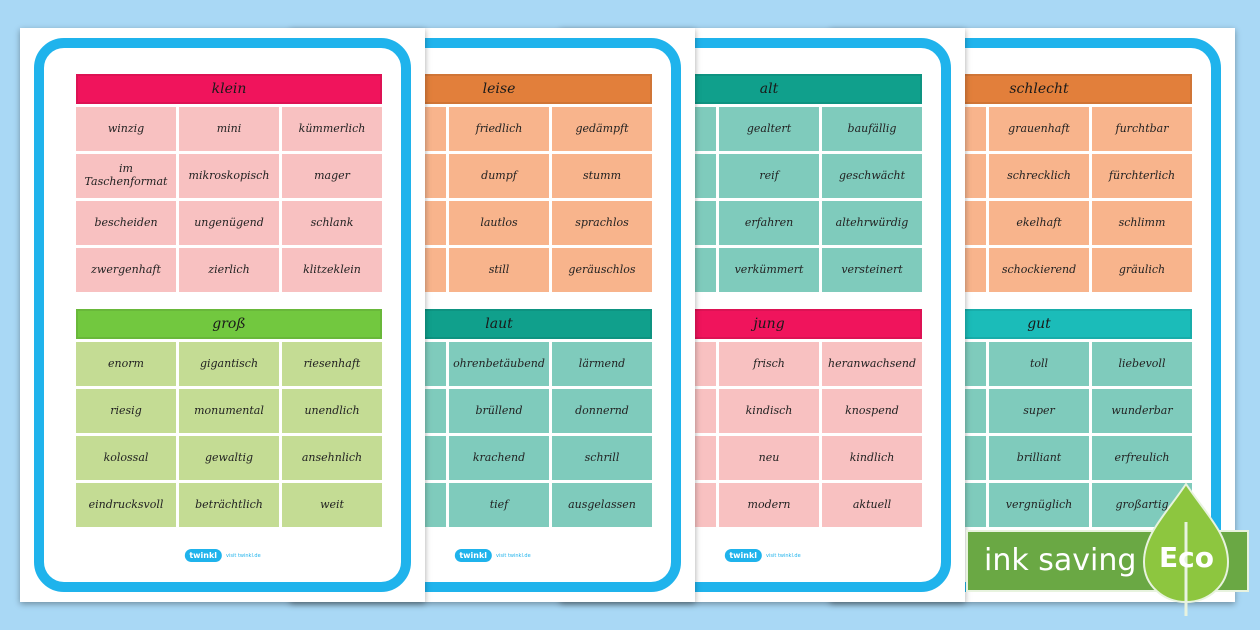  Describe the element at coordinates (229, 505) in the screenshot. I see `word-cell: beträchtlich` at that location.